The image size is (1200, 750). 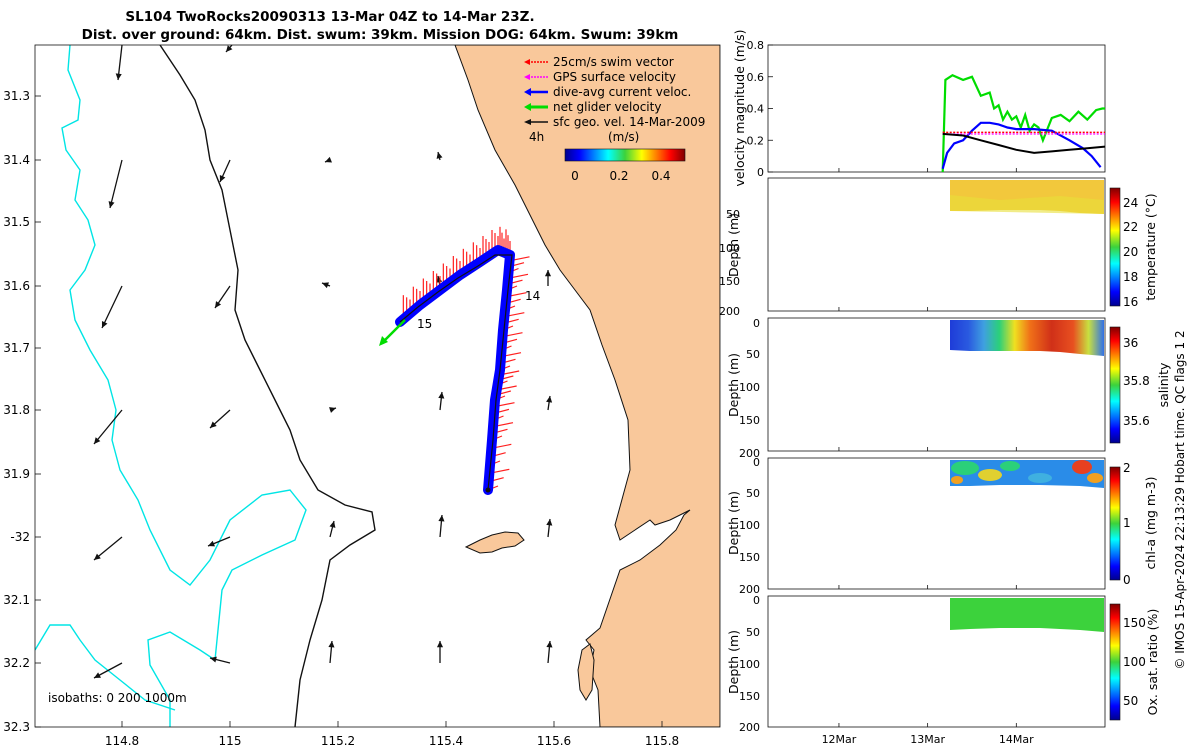 I want to click on chla-ytick-50: 50, so click(x=753, y=493).